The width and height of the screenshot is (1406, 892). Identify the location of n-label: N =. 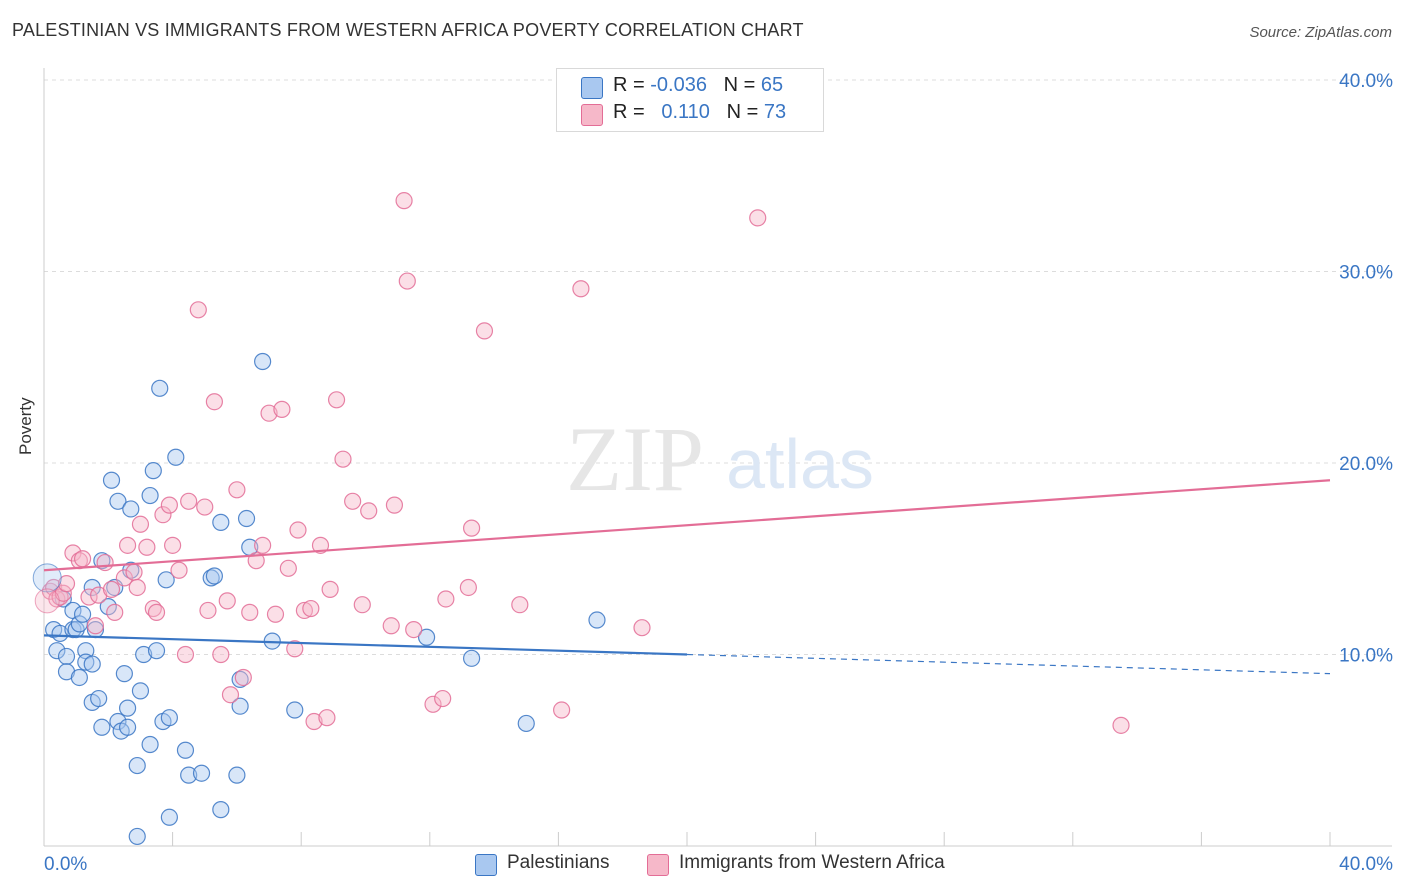
(742, 112).